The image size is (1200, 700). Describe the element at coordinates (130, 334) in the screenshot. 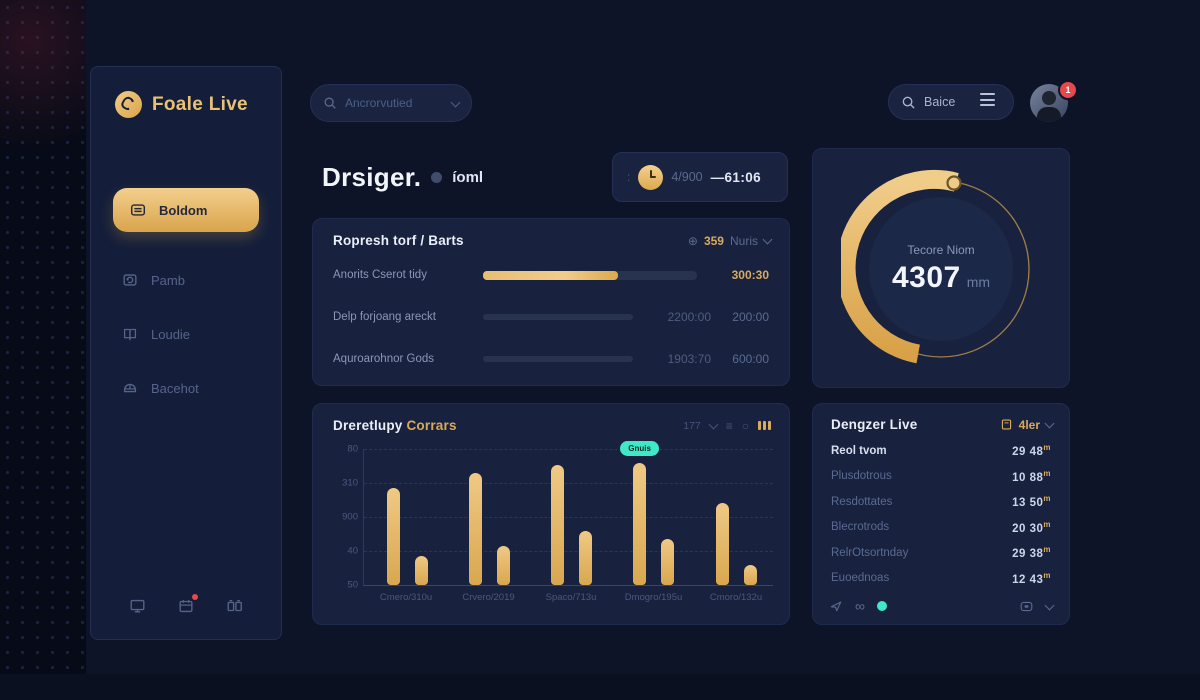

I see `book-icon` at that location.